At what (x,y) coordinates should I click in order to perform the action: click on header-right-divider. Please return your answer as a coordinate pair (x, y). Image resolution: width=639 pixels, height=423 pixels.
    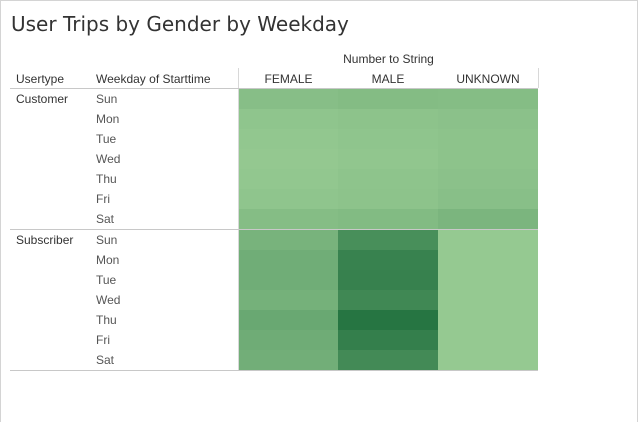
    Looking at the image, I should click on (538, 78).